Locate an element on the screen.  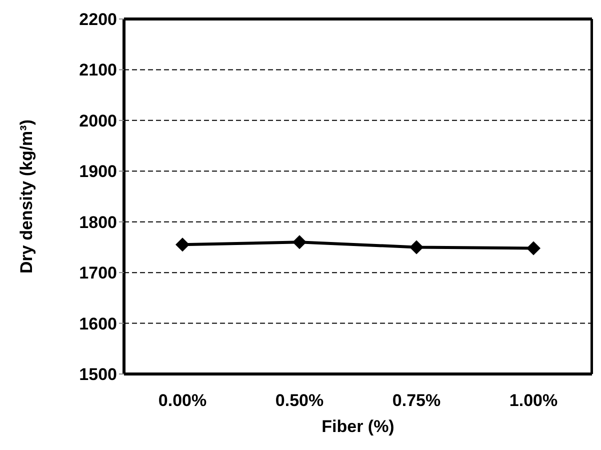
y-tick-label: 1600 is located at coordinates (98, 324).